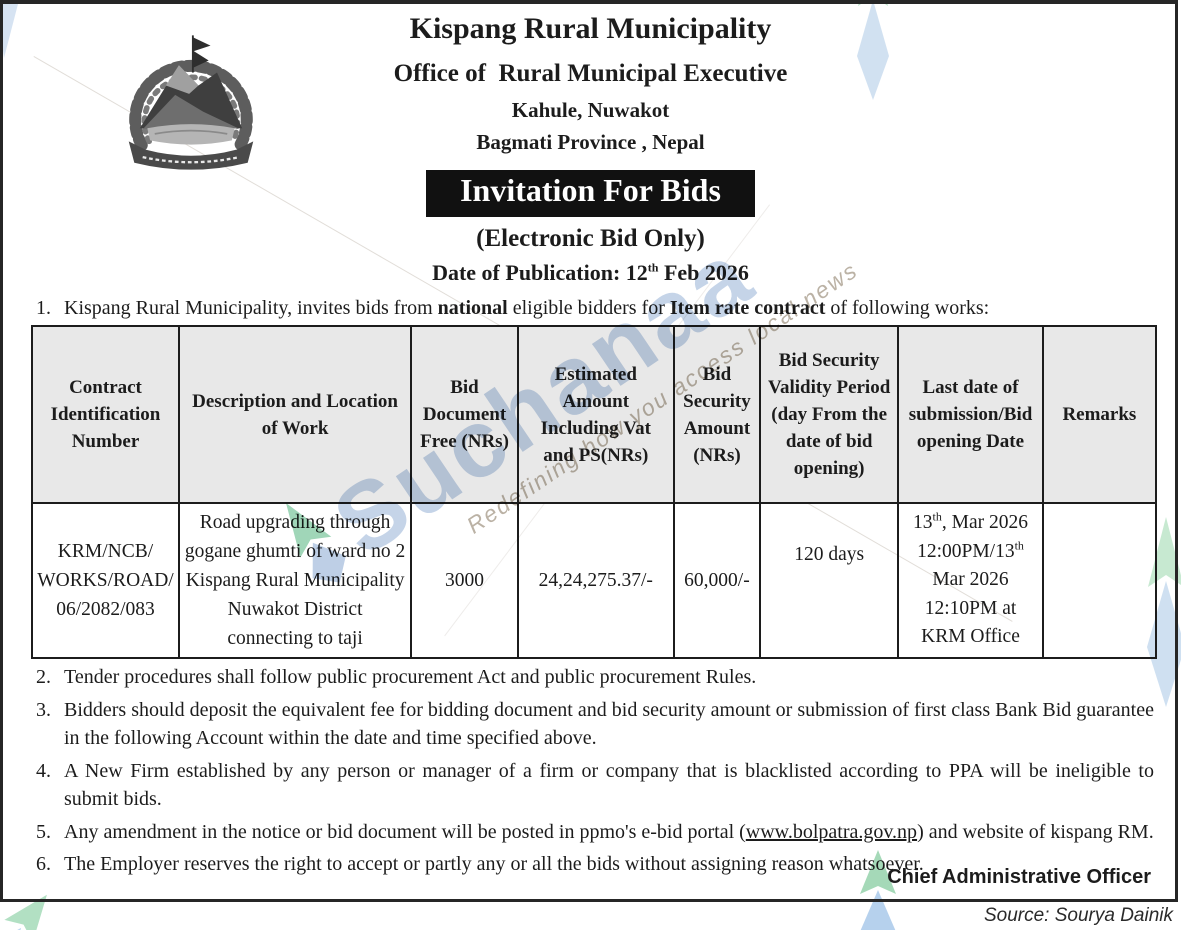 This screenshot has width=1181, height=930. Describe the element at coordinates (191, 102) in the screenshot. I see `municipality-emblem-icon` at that location.